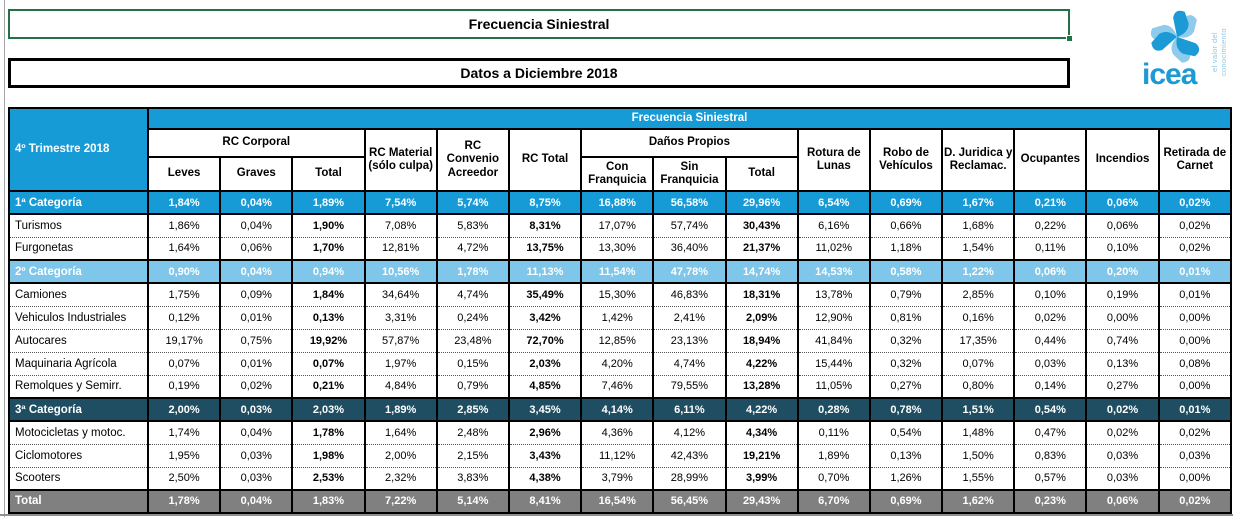 The height and width of the screenshot is (517, 1233). What do you see at coordinates (905, 409) in the screenshot?
I see `value-cell: 0,78%` at bounding box center [905, 409].